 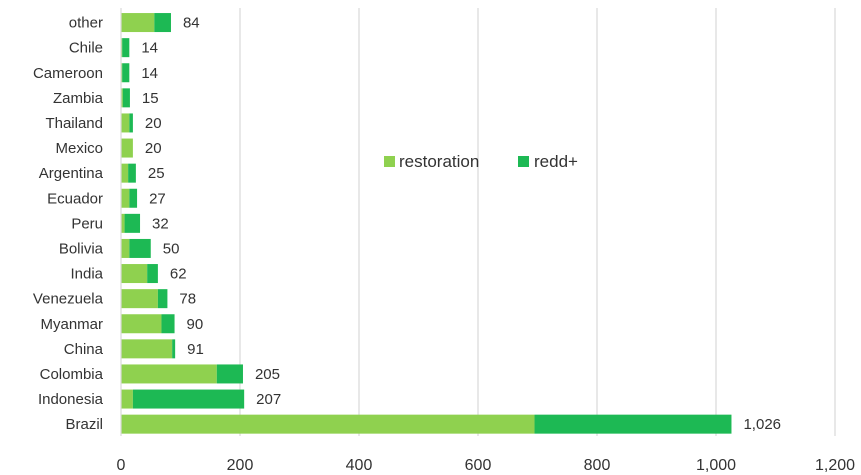 I want to click on category-label: Cameroon, so click(x=68, y=73).